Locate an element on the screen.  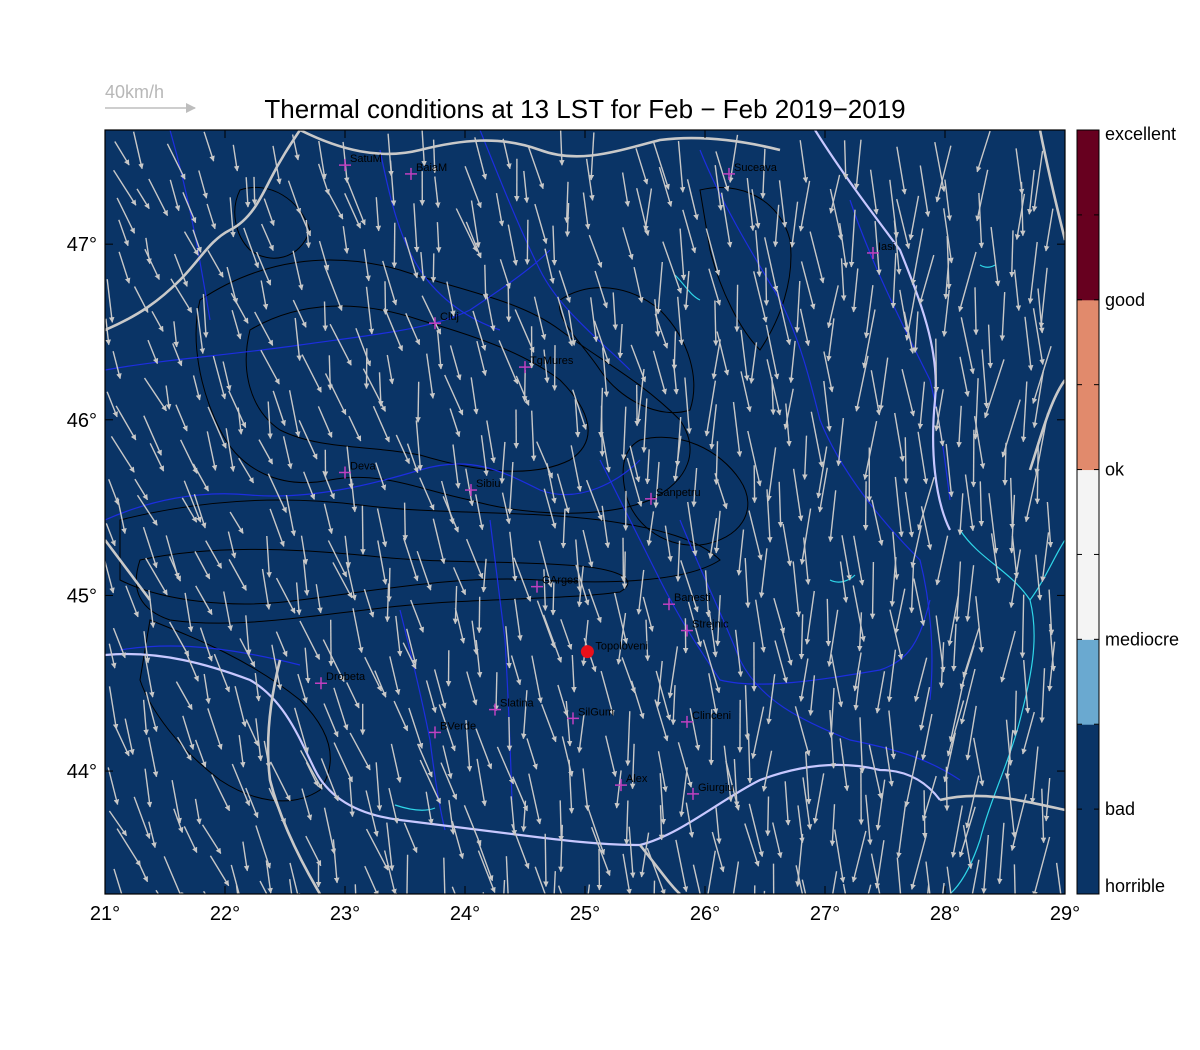
station-label: Iasi is located at coordinates (886, 247).